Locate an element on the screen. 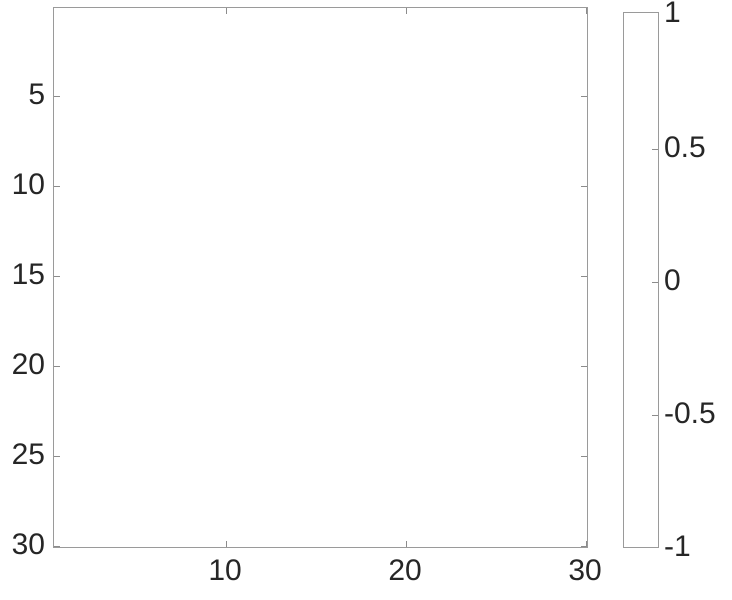 The image size is (732, 600). colorbar-tick-label: -1 is located at coordinates (677, 546).